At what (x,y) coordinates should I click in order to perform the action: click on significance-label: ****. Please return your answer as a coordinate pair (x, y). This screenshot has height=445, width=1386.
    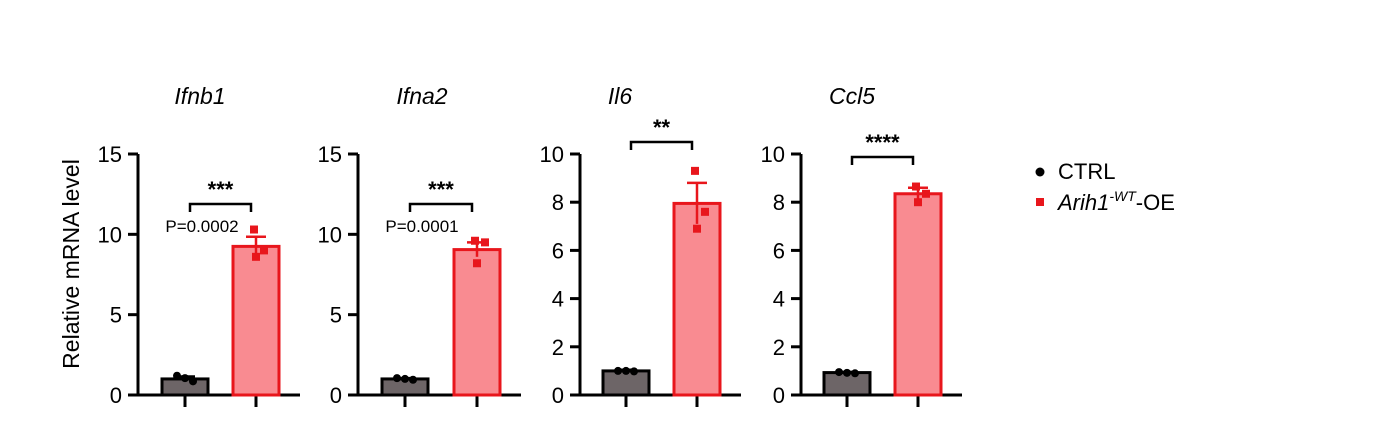
    Looking at the image, I should click on (882, 142).